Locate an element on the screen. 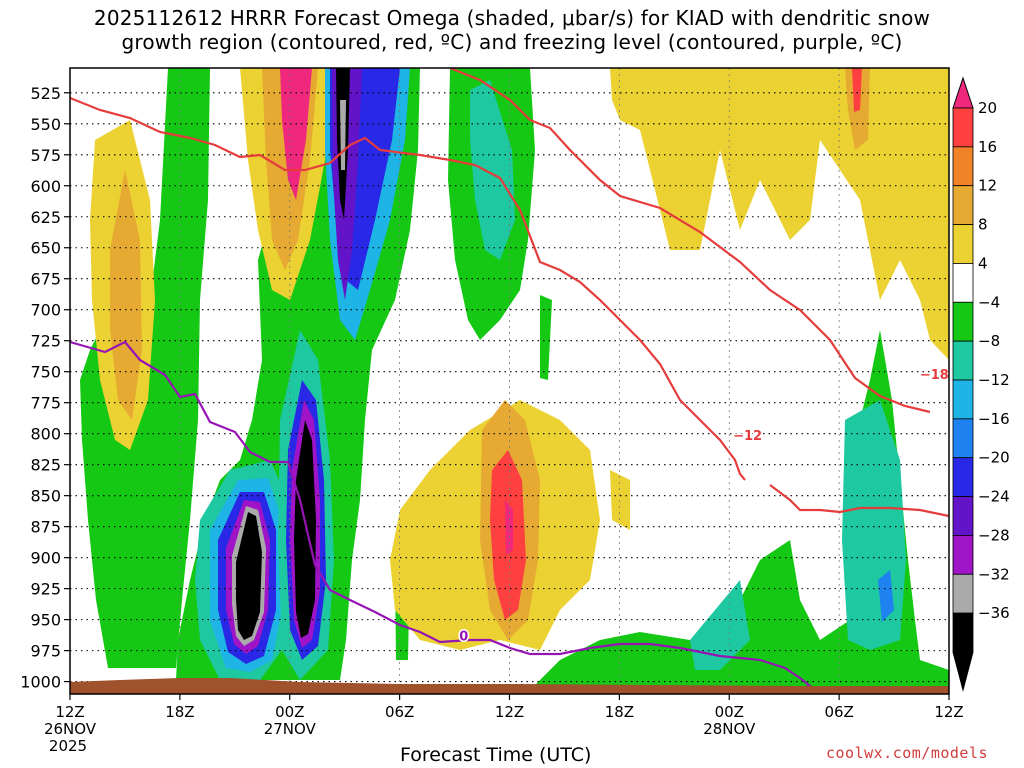 The image size is (1024, 768). colorbar: 20 16 12 8 4 −4 −8 −12 −16 −20 −24 −28 −32 −36 is located at coordinates (981, 384).